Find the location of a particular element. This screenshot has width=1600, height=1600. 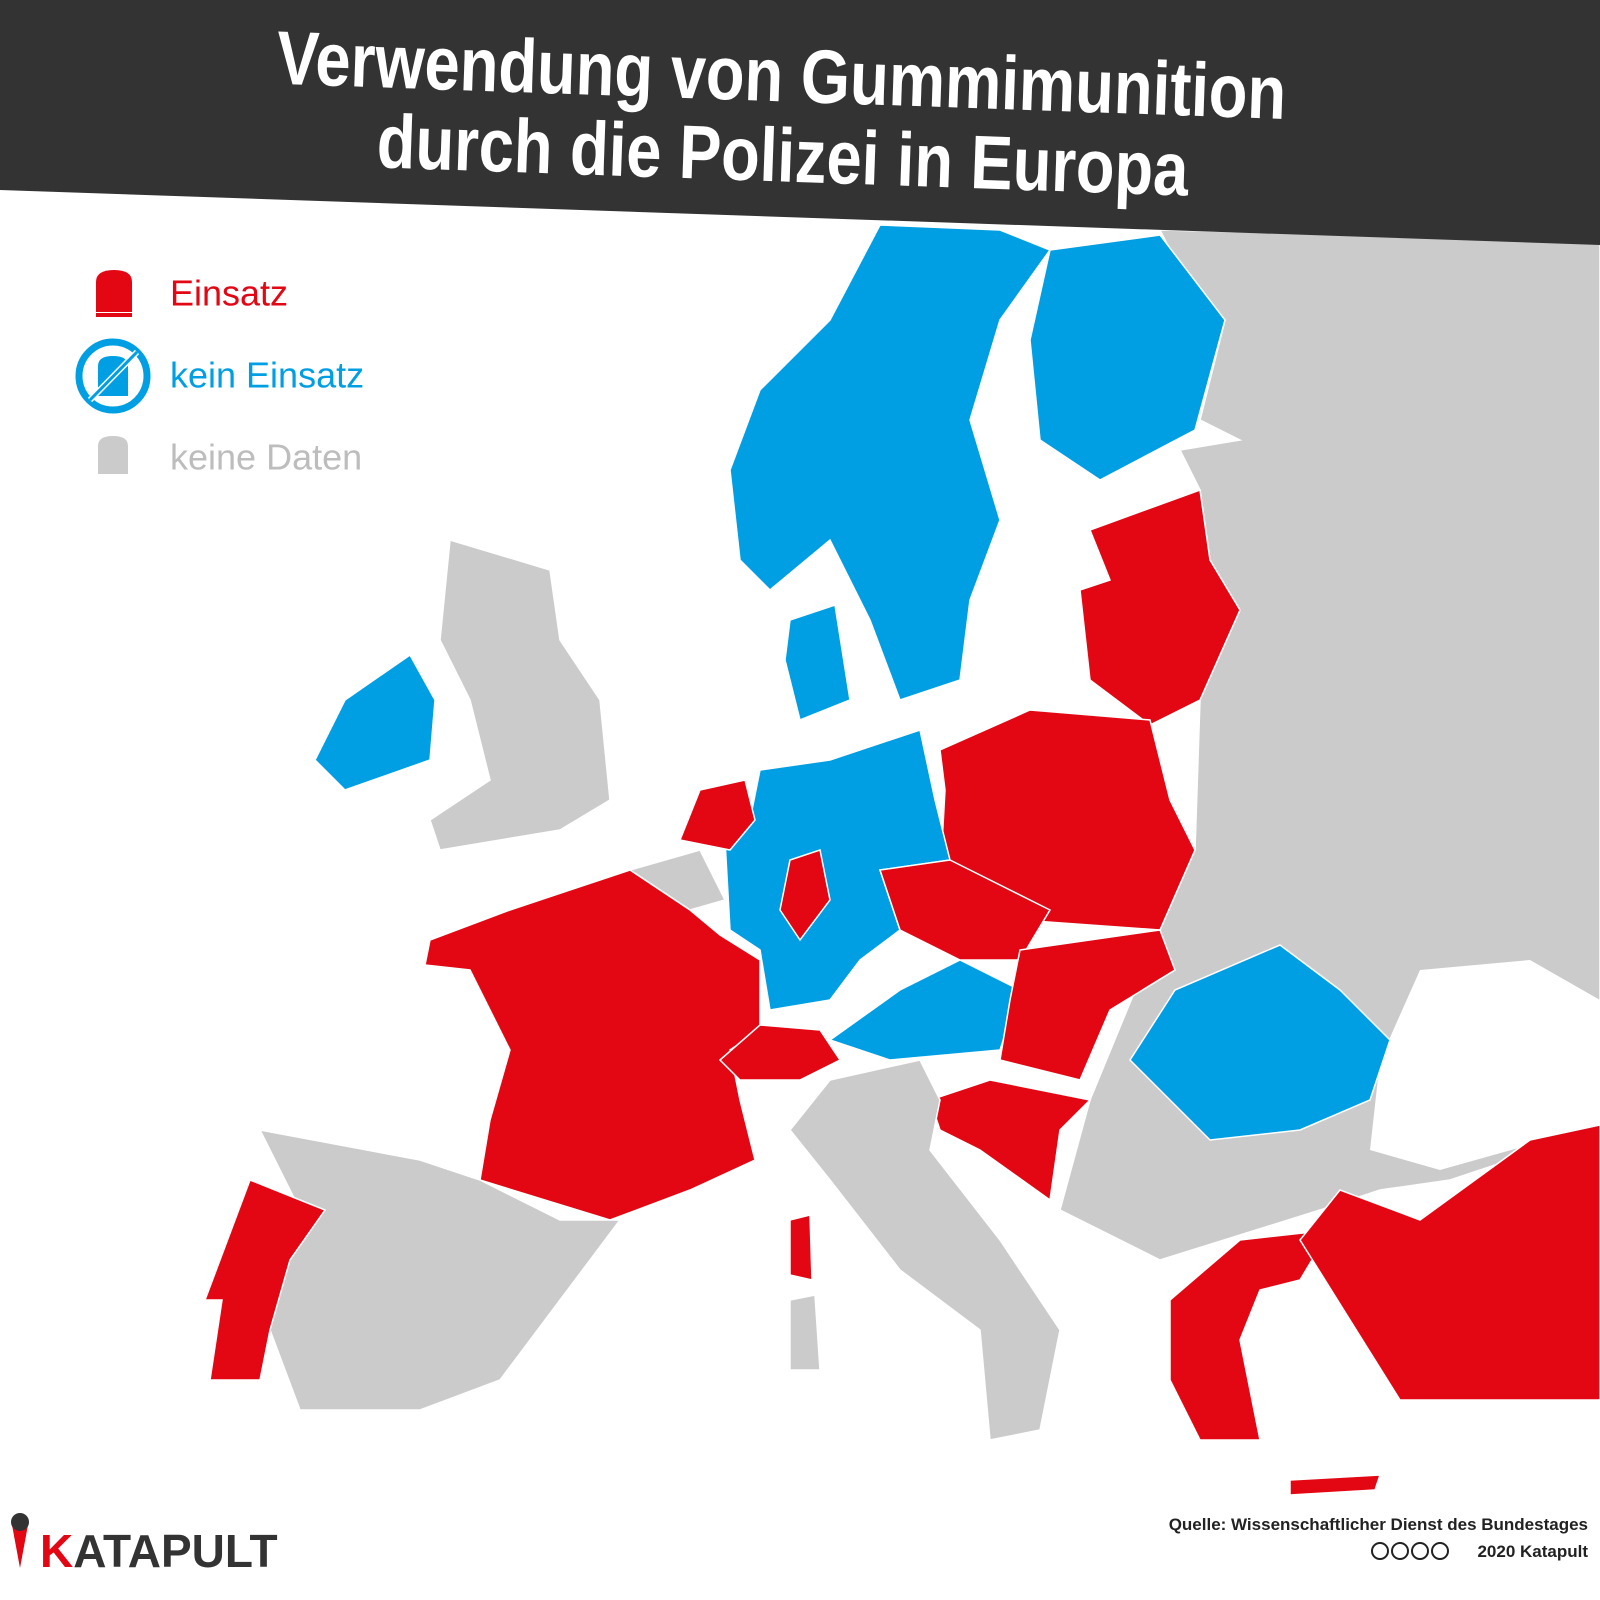

legend-label: keine Daten is located at coordinates (266, 457).